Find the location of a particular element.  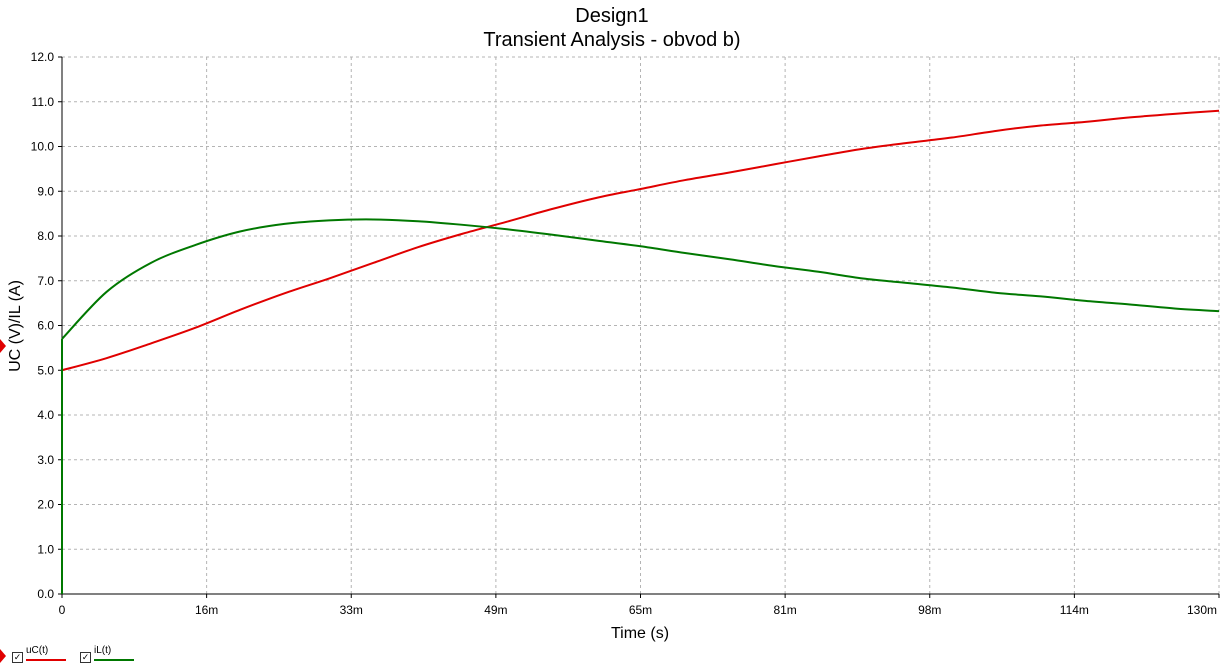

cursor-marker-left is located at coordinates (3, 346).